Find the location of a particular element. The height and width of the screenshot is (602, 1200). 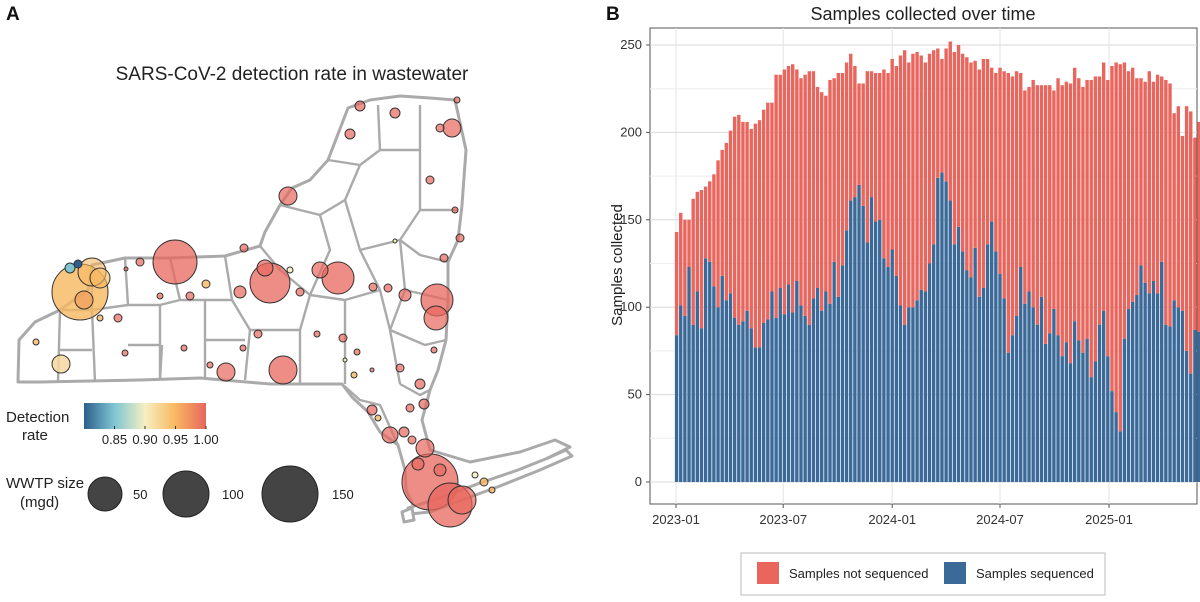

county-line is located at coordinates (388, 184).